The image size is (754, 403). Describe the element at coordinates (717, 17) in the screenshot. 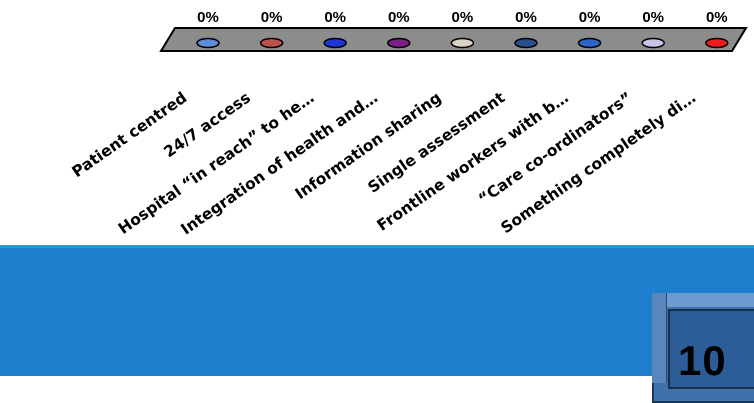

I see `value-label-8: 0%` at that location.